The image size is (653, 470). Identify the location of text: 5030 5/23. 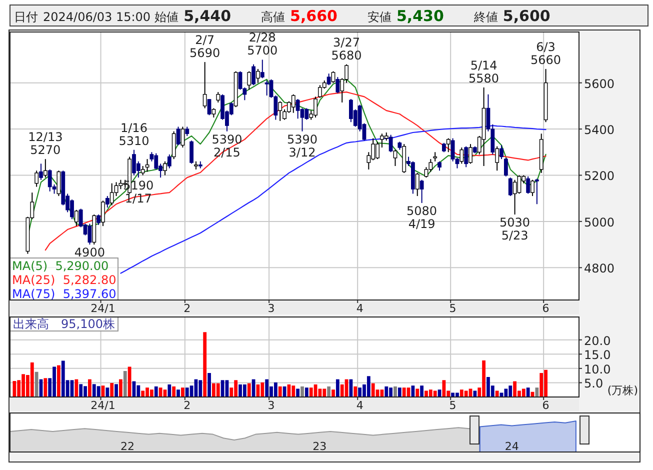
(515, 229).